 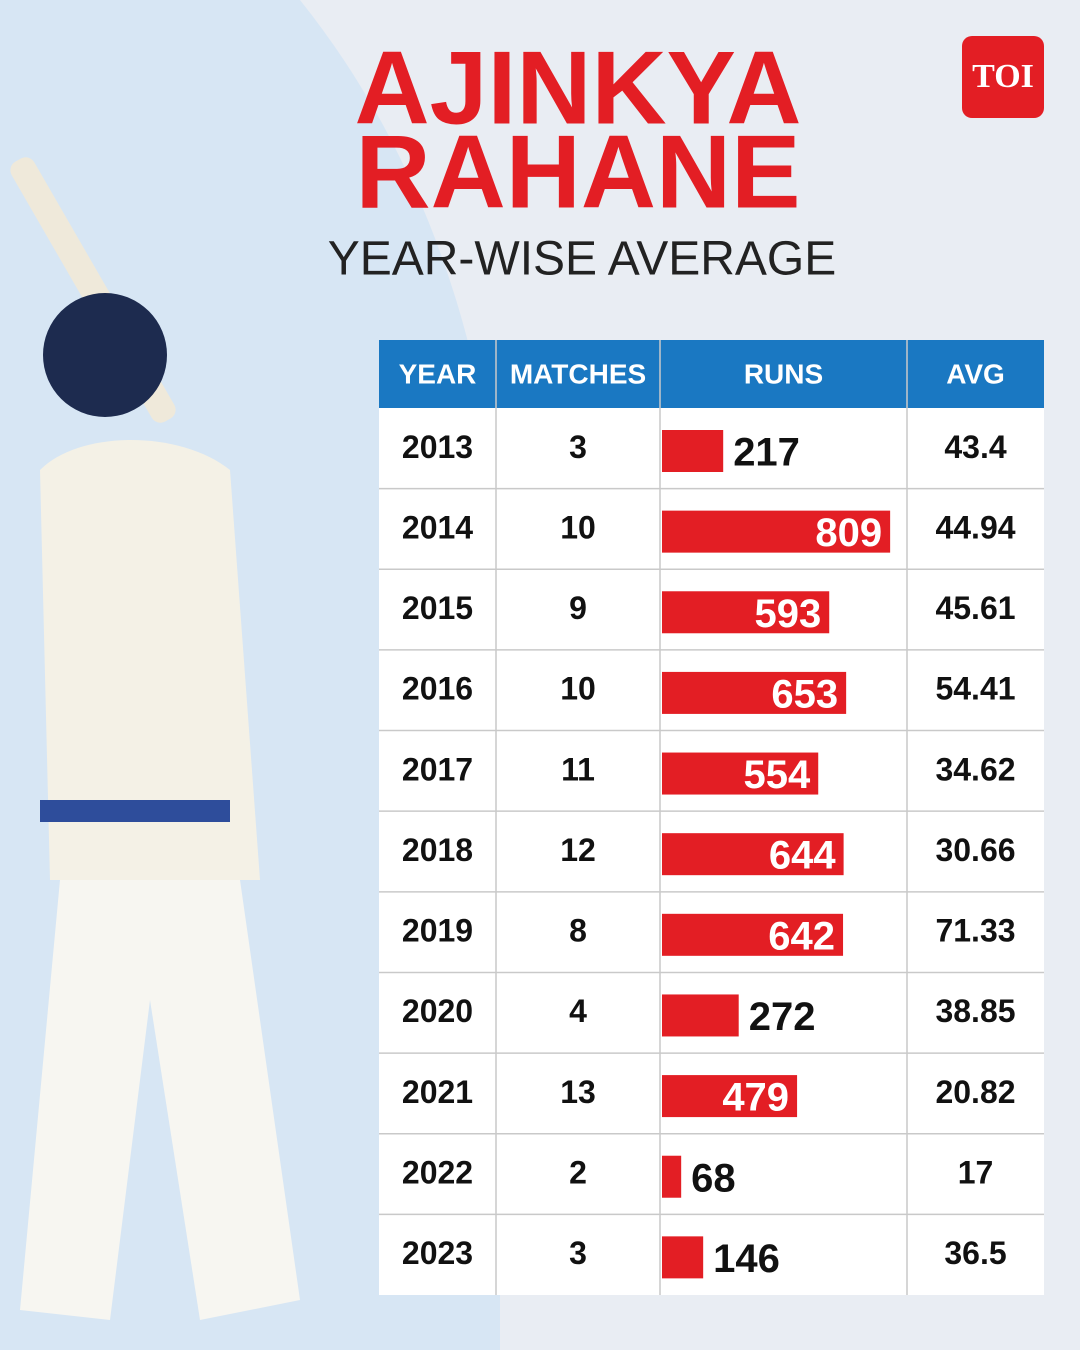 What do you see at coordinates (437, 689) in the screenshot?
I see `cell: 2016` at bounding box center [437, 689].